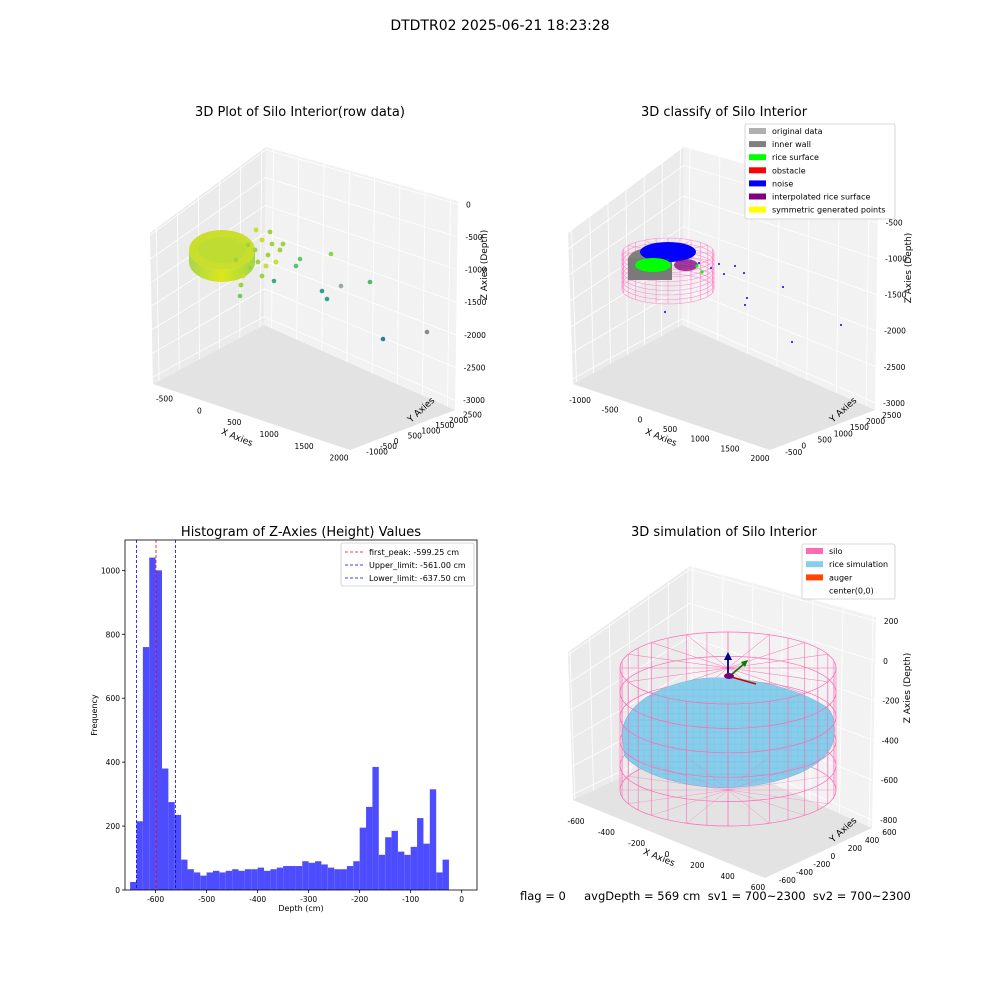 Image resolution: width=1000 pixels, height=1000 pixels. What do you see at coordinates (724, 532) in the screenshot?
I see `panel-title: 3D simulation of Silo Interior` at bounding box center [724, 532].